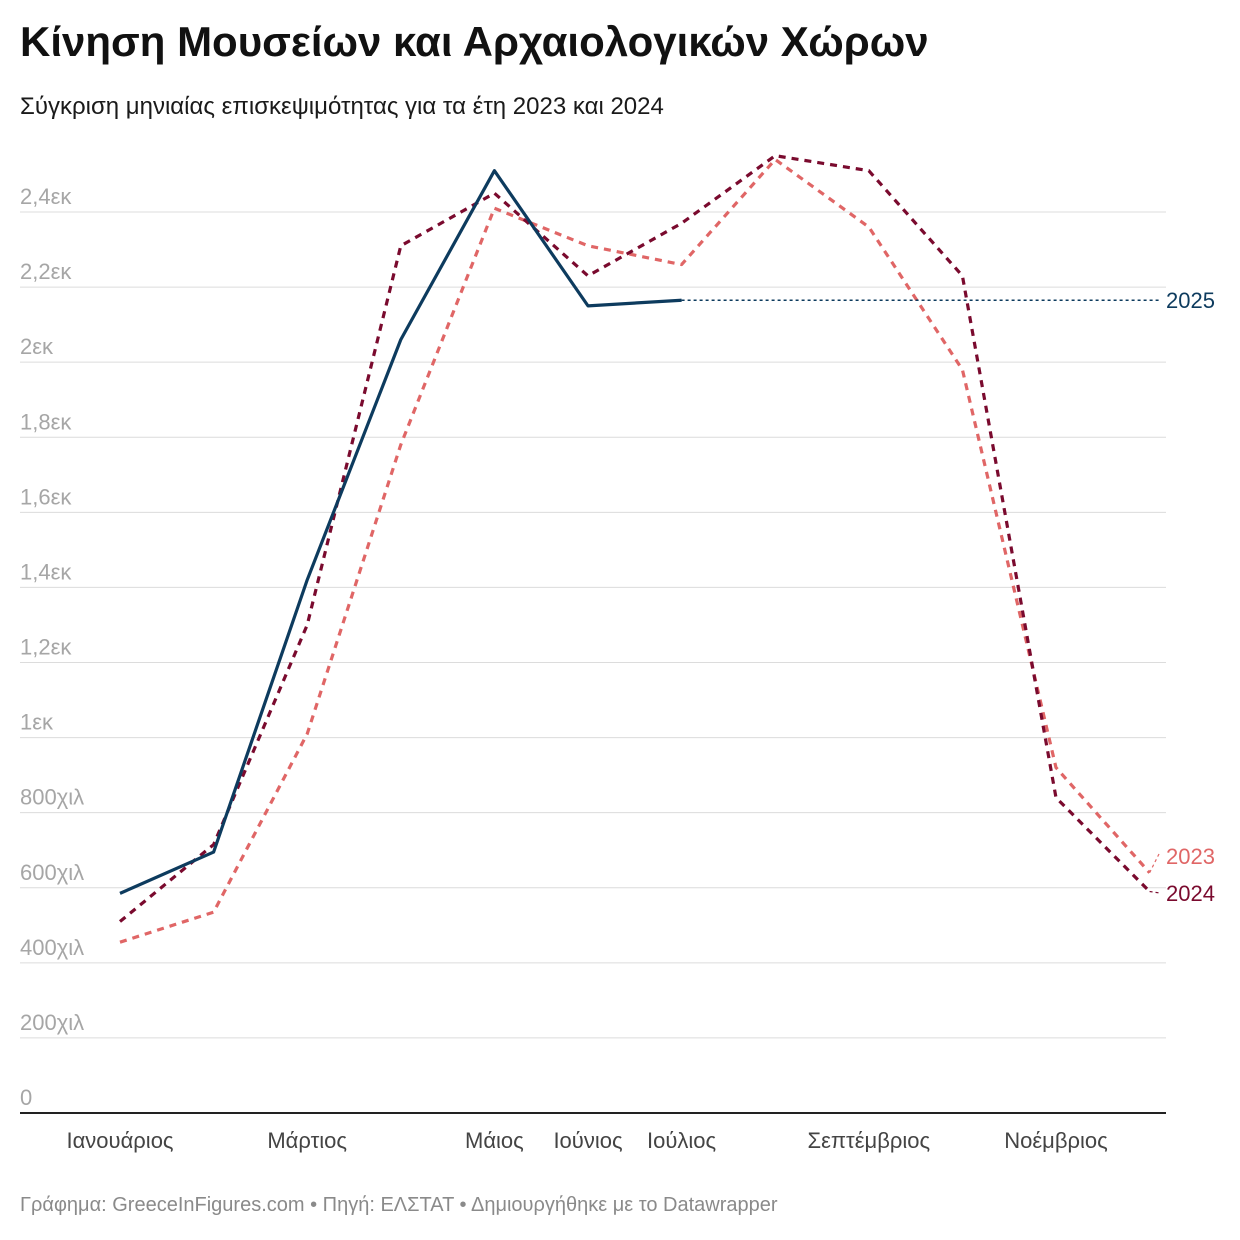  What do you see at coordinates (37, 346) in the screenshot?
I see `y-tick-label: 2εκ` at bounding box center [37, 346].